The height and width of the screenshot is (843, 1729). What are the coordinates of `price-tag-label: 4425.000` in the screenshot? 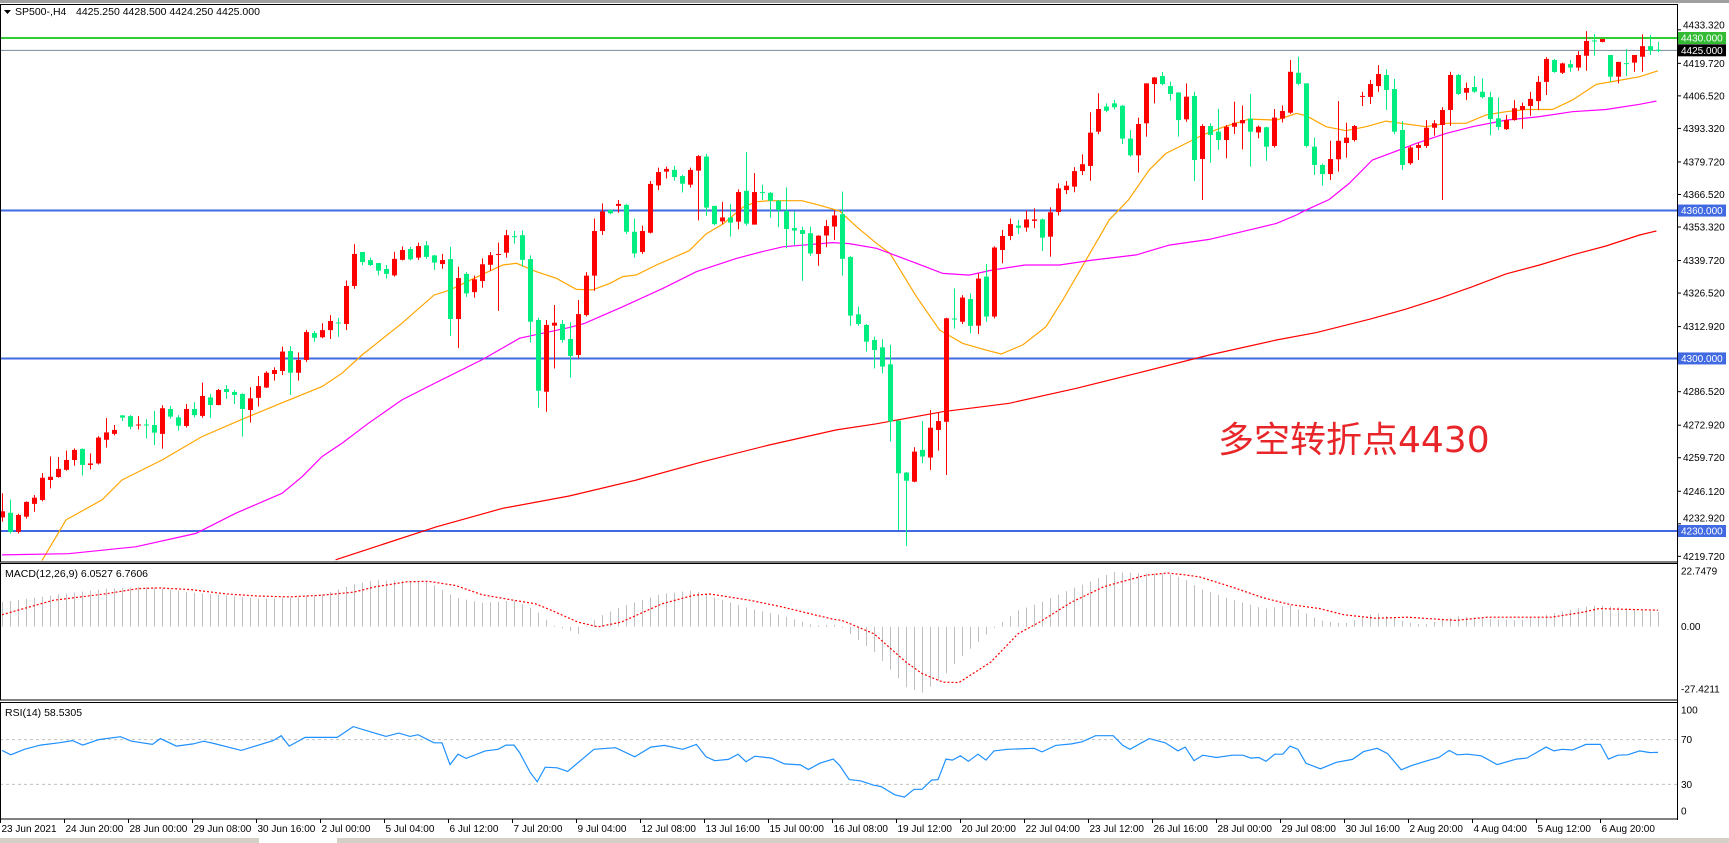 It's located at (1702, 51).